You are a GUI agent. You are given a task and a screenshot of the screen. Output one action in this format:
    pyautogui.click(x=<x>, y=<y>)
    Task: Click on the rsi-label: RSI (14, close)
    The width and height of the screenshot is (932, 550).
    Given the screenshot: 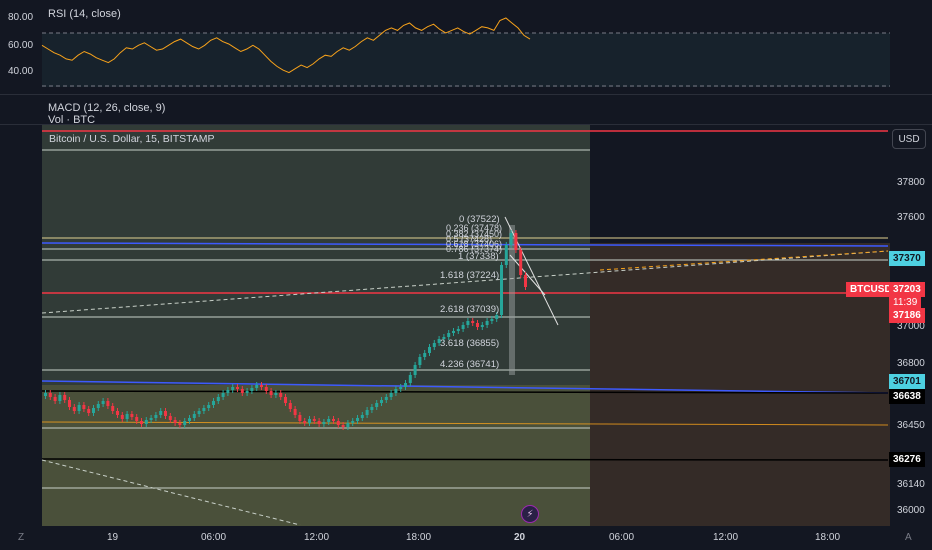 What is the action you would take?
    pyautogui.click(x=84, y=14)
    